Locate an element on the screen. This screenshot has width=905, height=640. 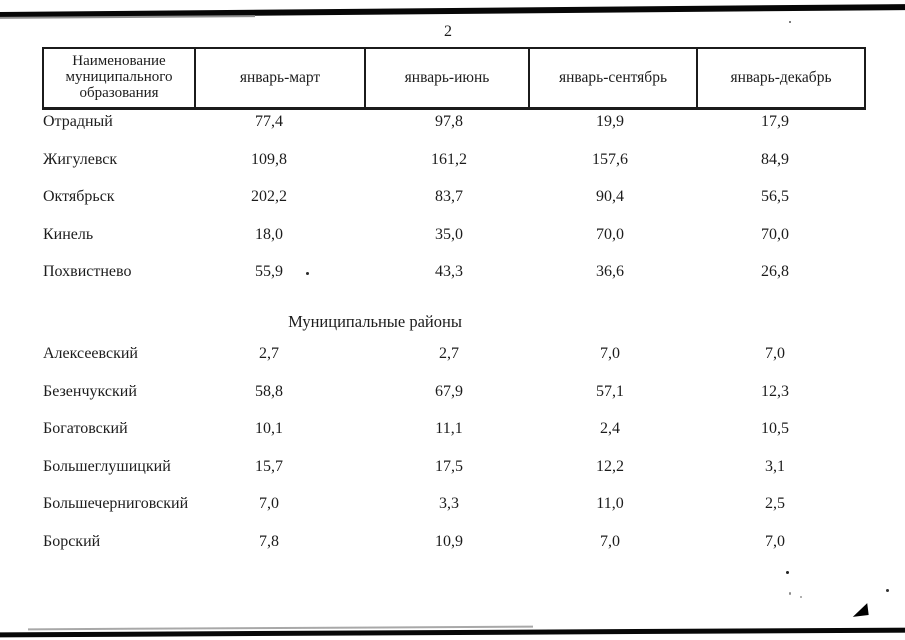
row-value: 17,9 is located at coordinates (775, 121).